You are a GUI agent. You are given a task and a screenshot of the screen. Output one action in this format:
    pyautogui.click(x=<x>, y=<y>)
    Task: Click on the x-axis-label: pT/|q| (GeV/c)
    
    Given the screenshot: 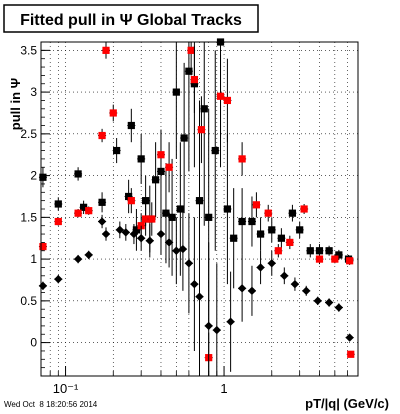 What is the action you would take?
    pyautogui.click(x=347, y=403)
    